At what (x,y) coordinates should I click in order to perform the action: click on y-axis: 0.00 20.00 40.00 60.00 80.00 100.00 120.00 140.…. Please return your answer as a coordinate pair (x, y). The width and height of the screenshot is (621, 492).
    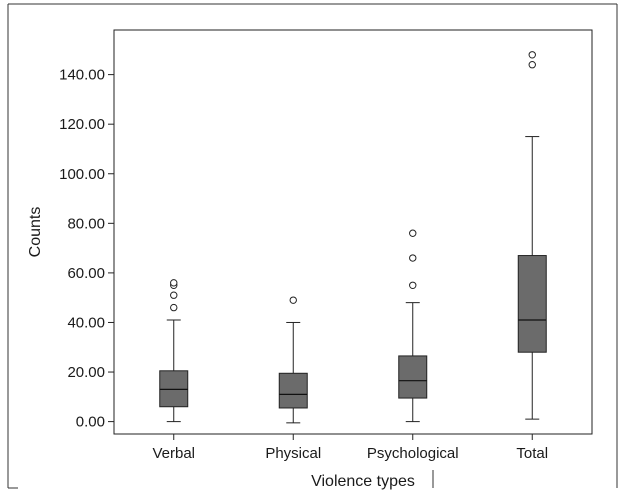
    Looking at the image, I should click on (86, 249).